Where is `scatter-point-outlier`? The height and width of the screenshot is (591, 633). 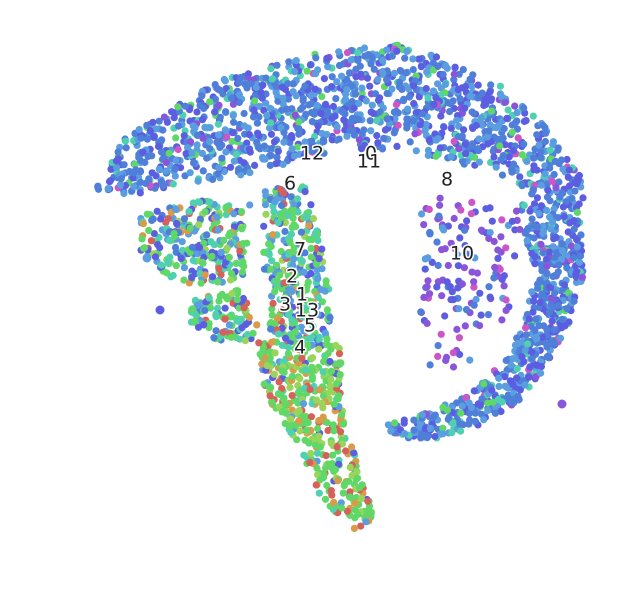 scatter-point-outlier is located at coordinates (147, 258).